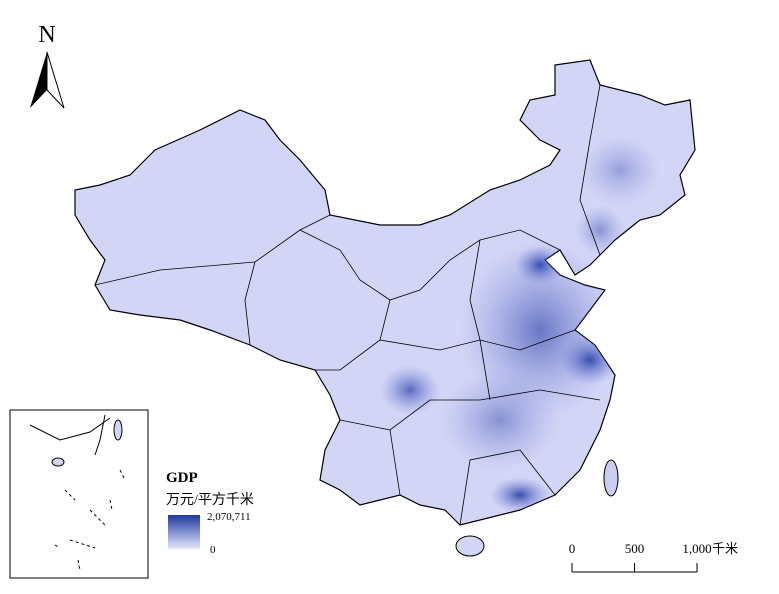 The width and height of the screenshot is (779, 594). Describe the element at coordinates (38, 80) in the screenshot. I see `north-arrow-left` at that location.